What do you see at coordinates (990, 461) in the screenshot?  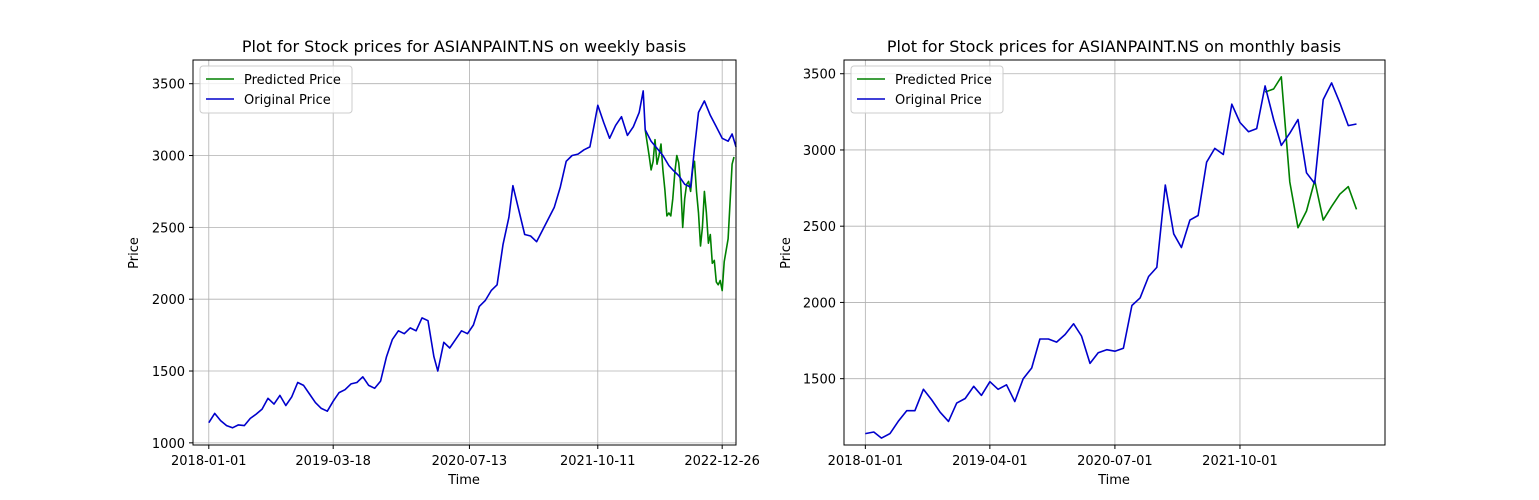 I see `x-tick-label: 2019-04-01` at bounding box center [990, 461].